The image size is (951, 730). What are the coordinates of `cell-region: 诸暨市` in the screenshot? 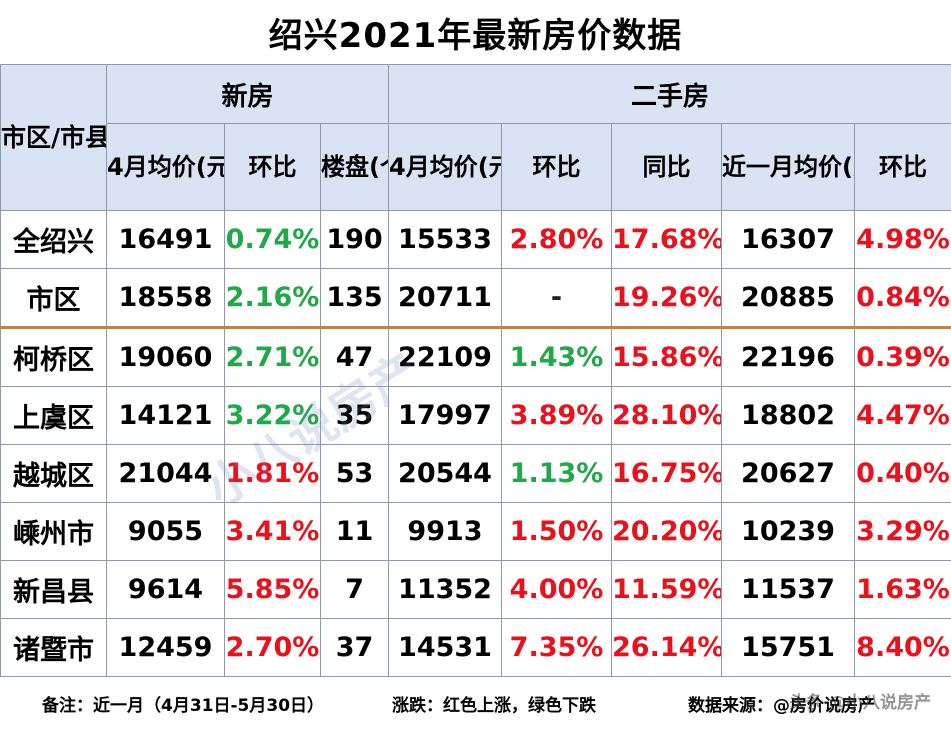 It's located at (53, 647).